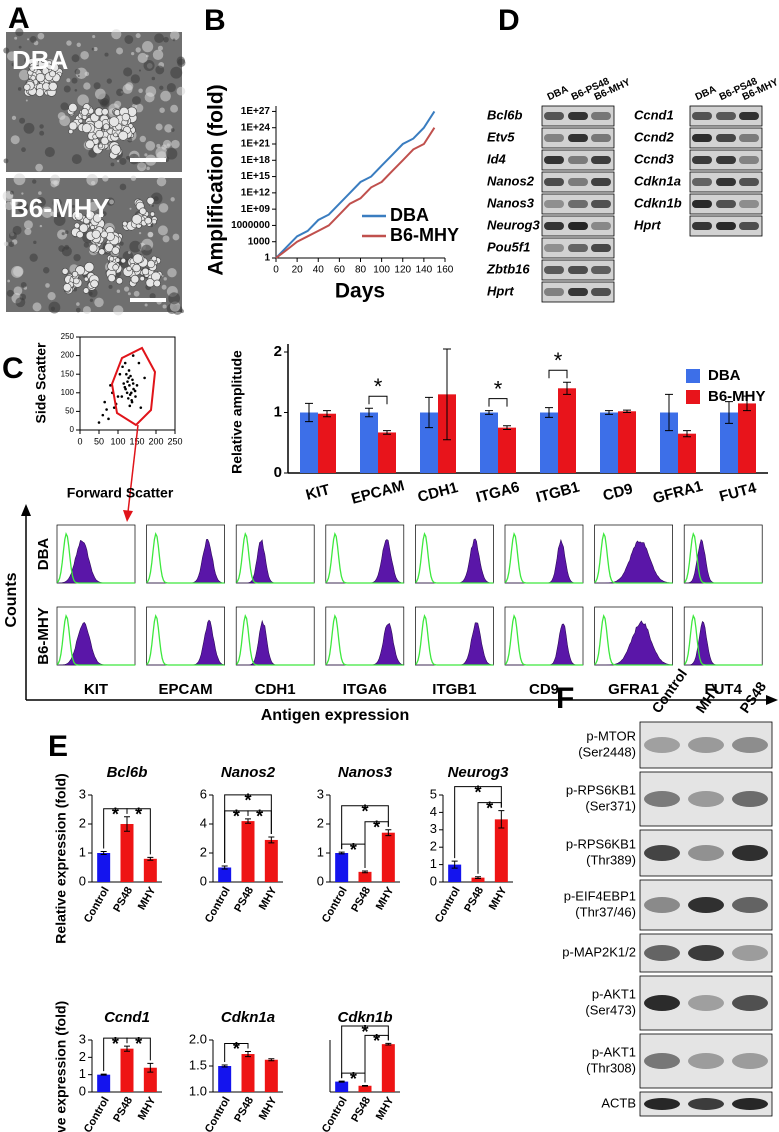  I want to click on x-tick-label: 40, so click(319, 270).